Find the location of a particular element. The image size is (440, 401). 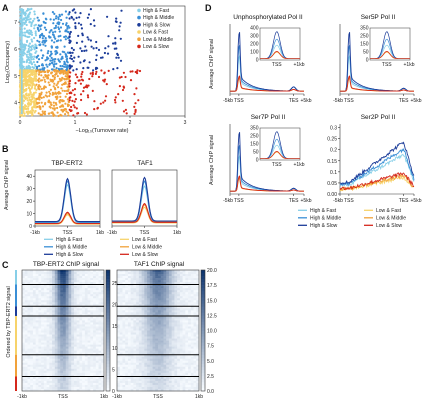

scatter-x-tick-label: 2 is located at coordinates (130, 123).